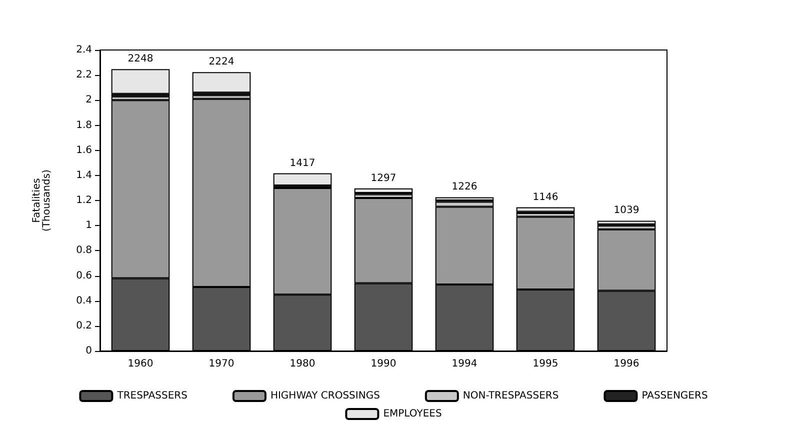  Describe the element at coordinates (675, 396) in the screenshot. I see `legend-label: PASSENGERS` at that location.